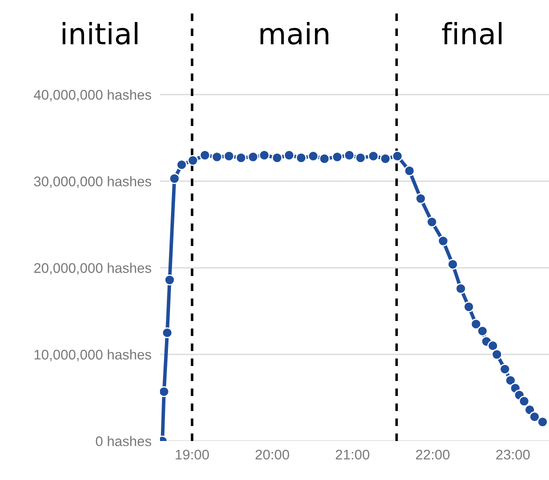 Image resolution: width=549 pixels, height=480 pixels. Describe the element at coordinates (472, 33) in the screenshot. I see `annotation: final` at that location.